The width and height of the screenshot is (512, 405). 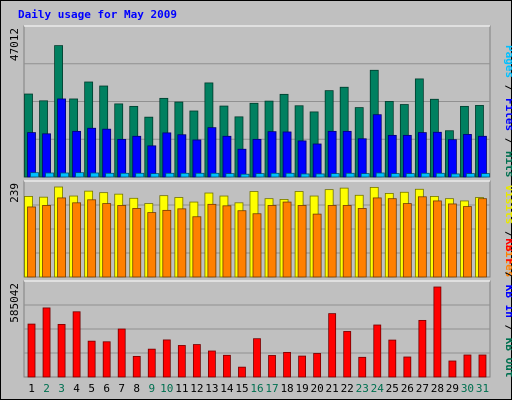 What do you see at coordinates (31, 388) in the screenshot?
I see `x-tick-label: 1` at bounding box center [31, 388].